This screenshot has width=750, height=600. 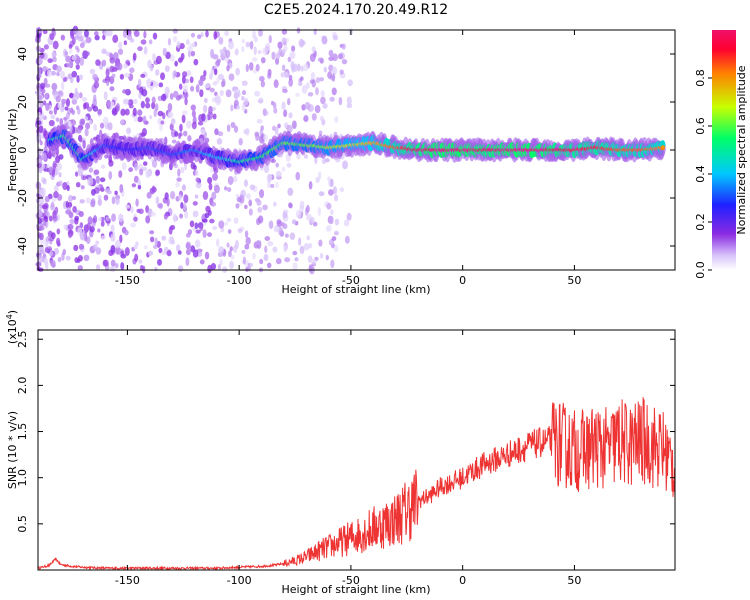 I want to click on colorbar-ticks: 0.0 0.2 0.4 0.6 0.8, so click(x=703, y=174).